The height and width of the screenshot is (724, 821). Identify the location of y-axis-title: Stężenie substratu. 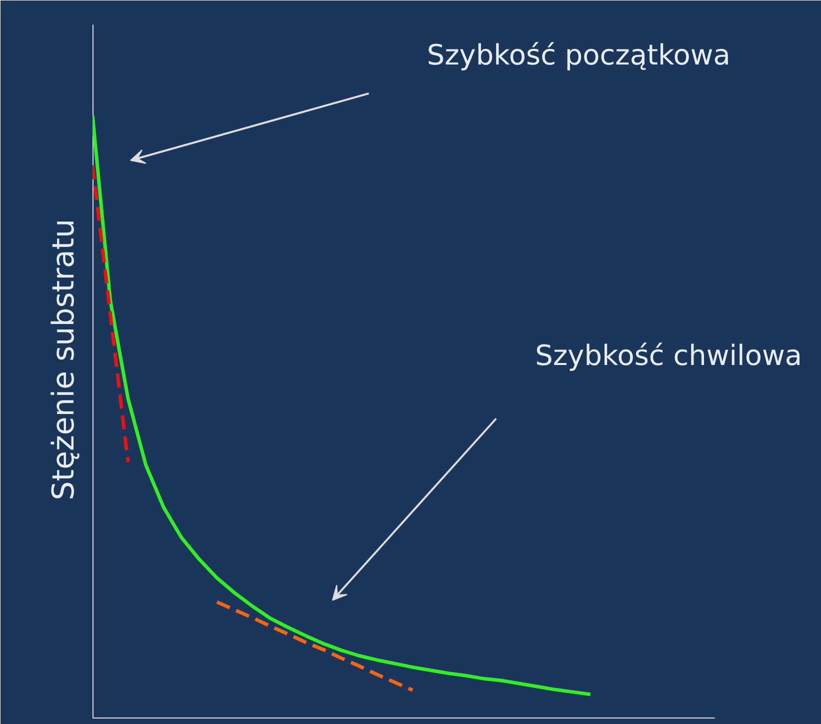
(64, 359).